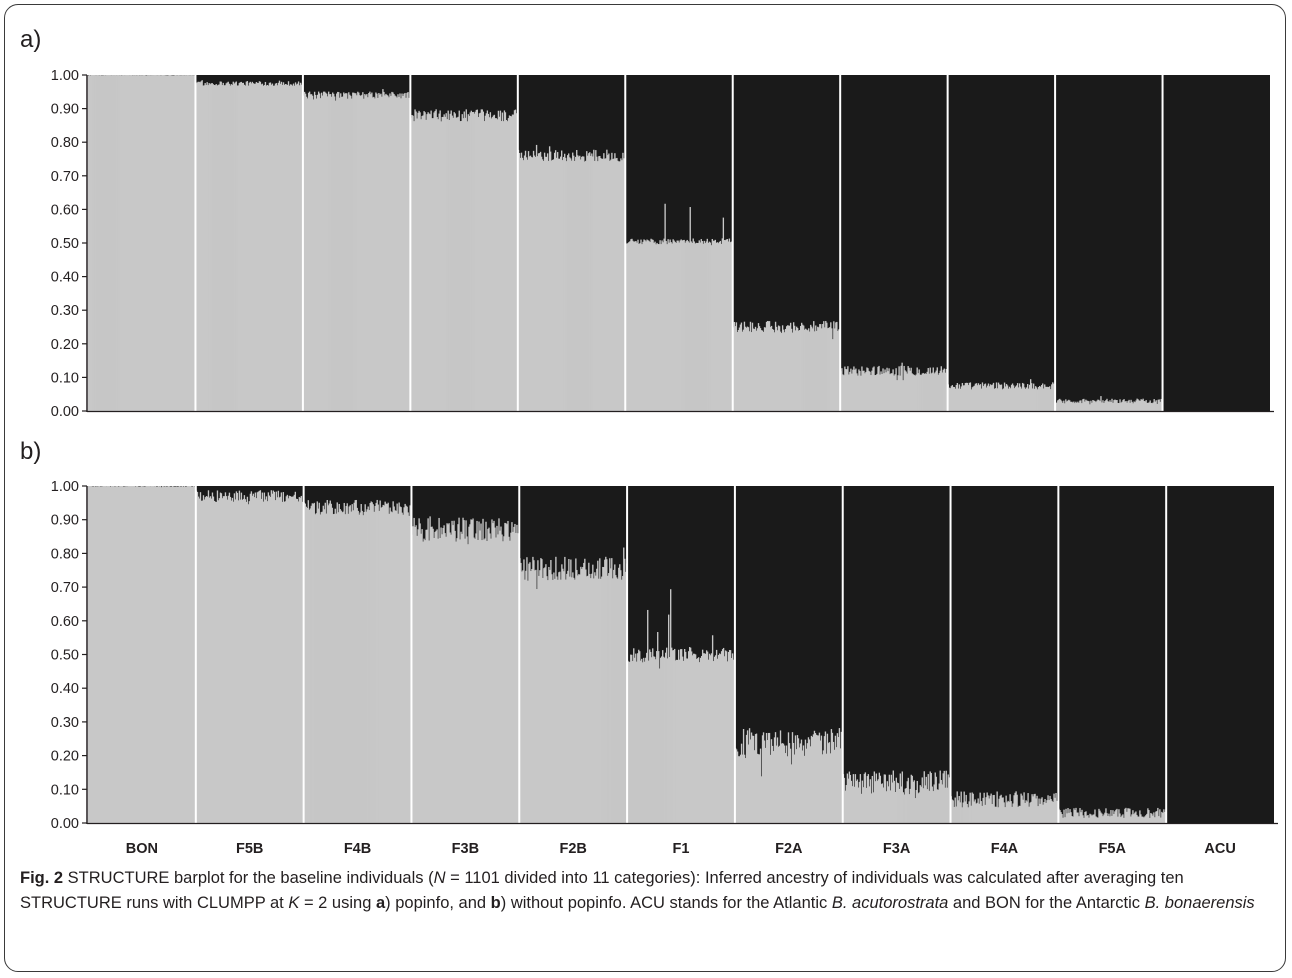 This screenshot has width=1292, height=978. Describe the element at coordinates (142, 243) in the screenshot. I see `group-bon` at that location.